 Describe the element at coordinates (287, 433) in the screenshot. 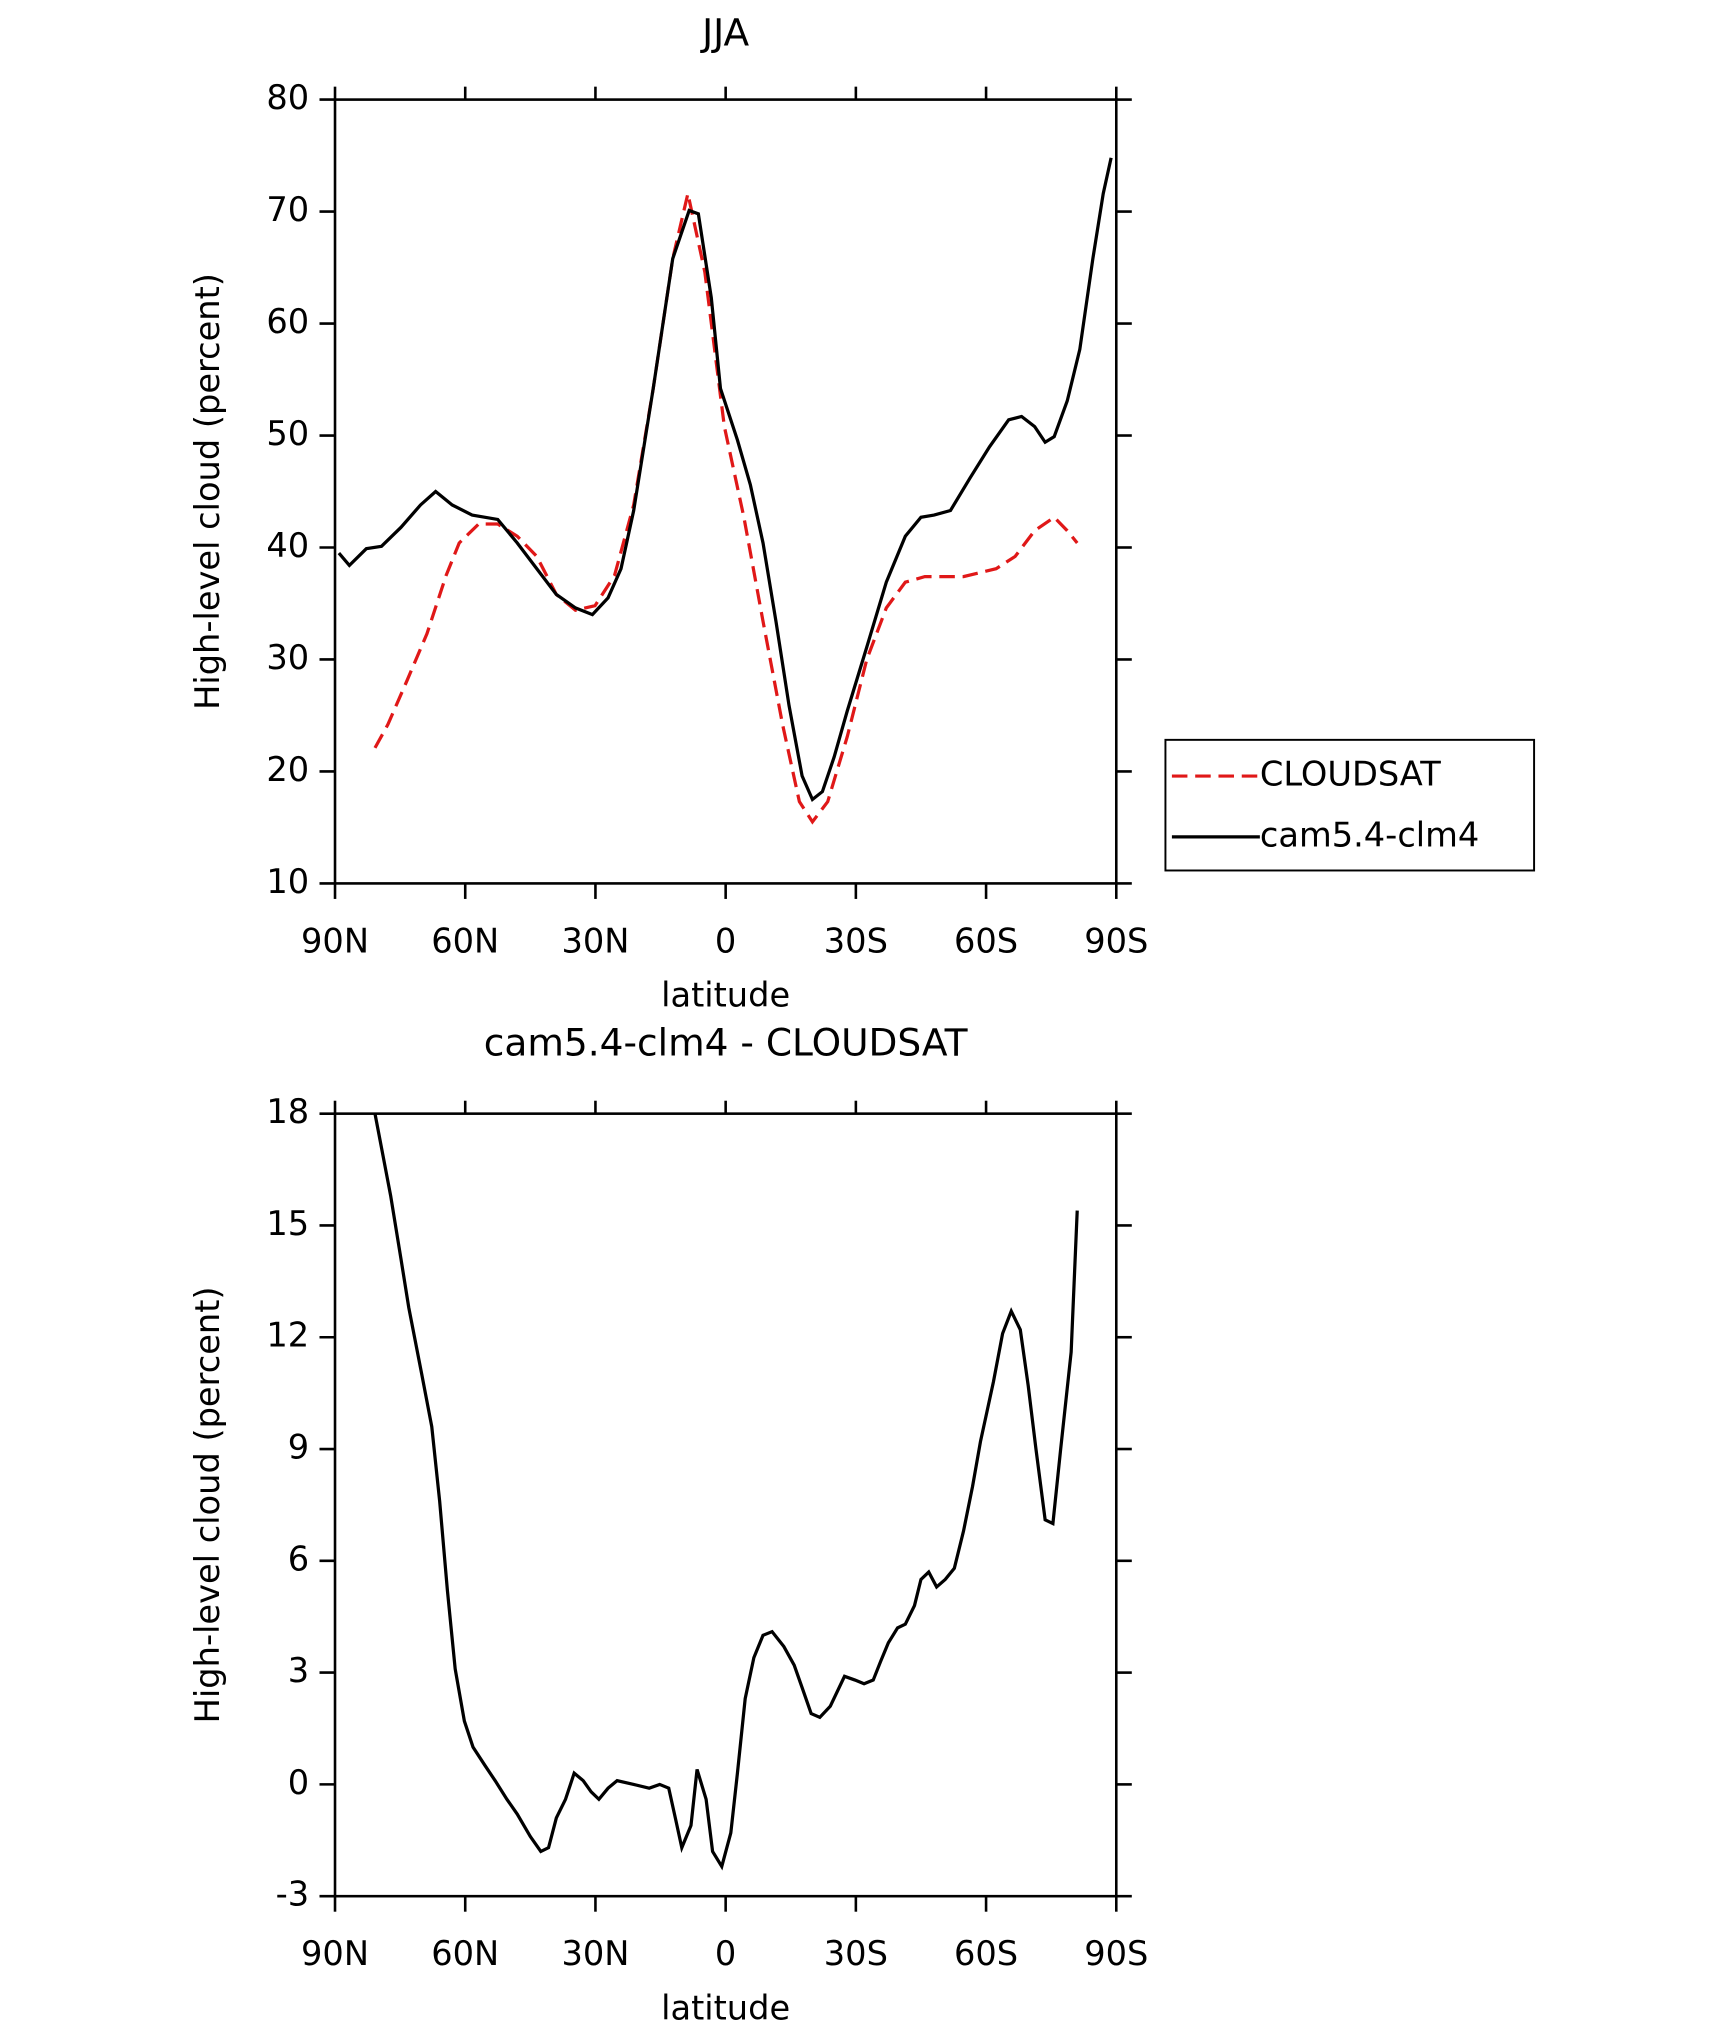

I see `y-tick-label: 50` at that location.